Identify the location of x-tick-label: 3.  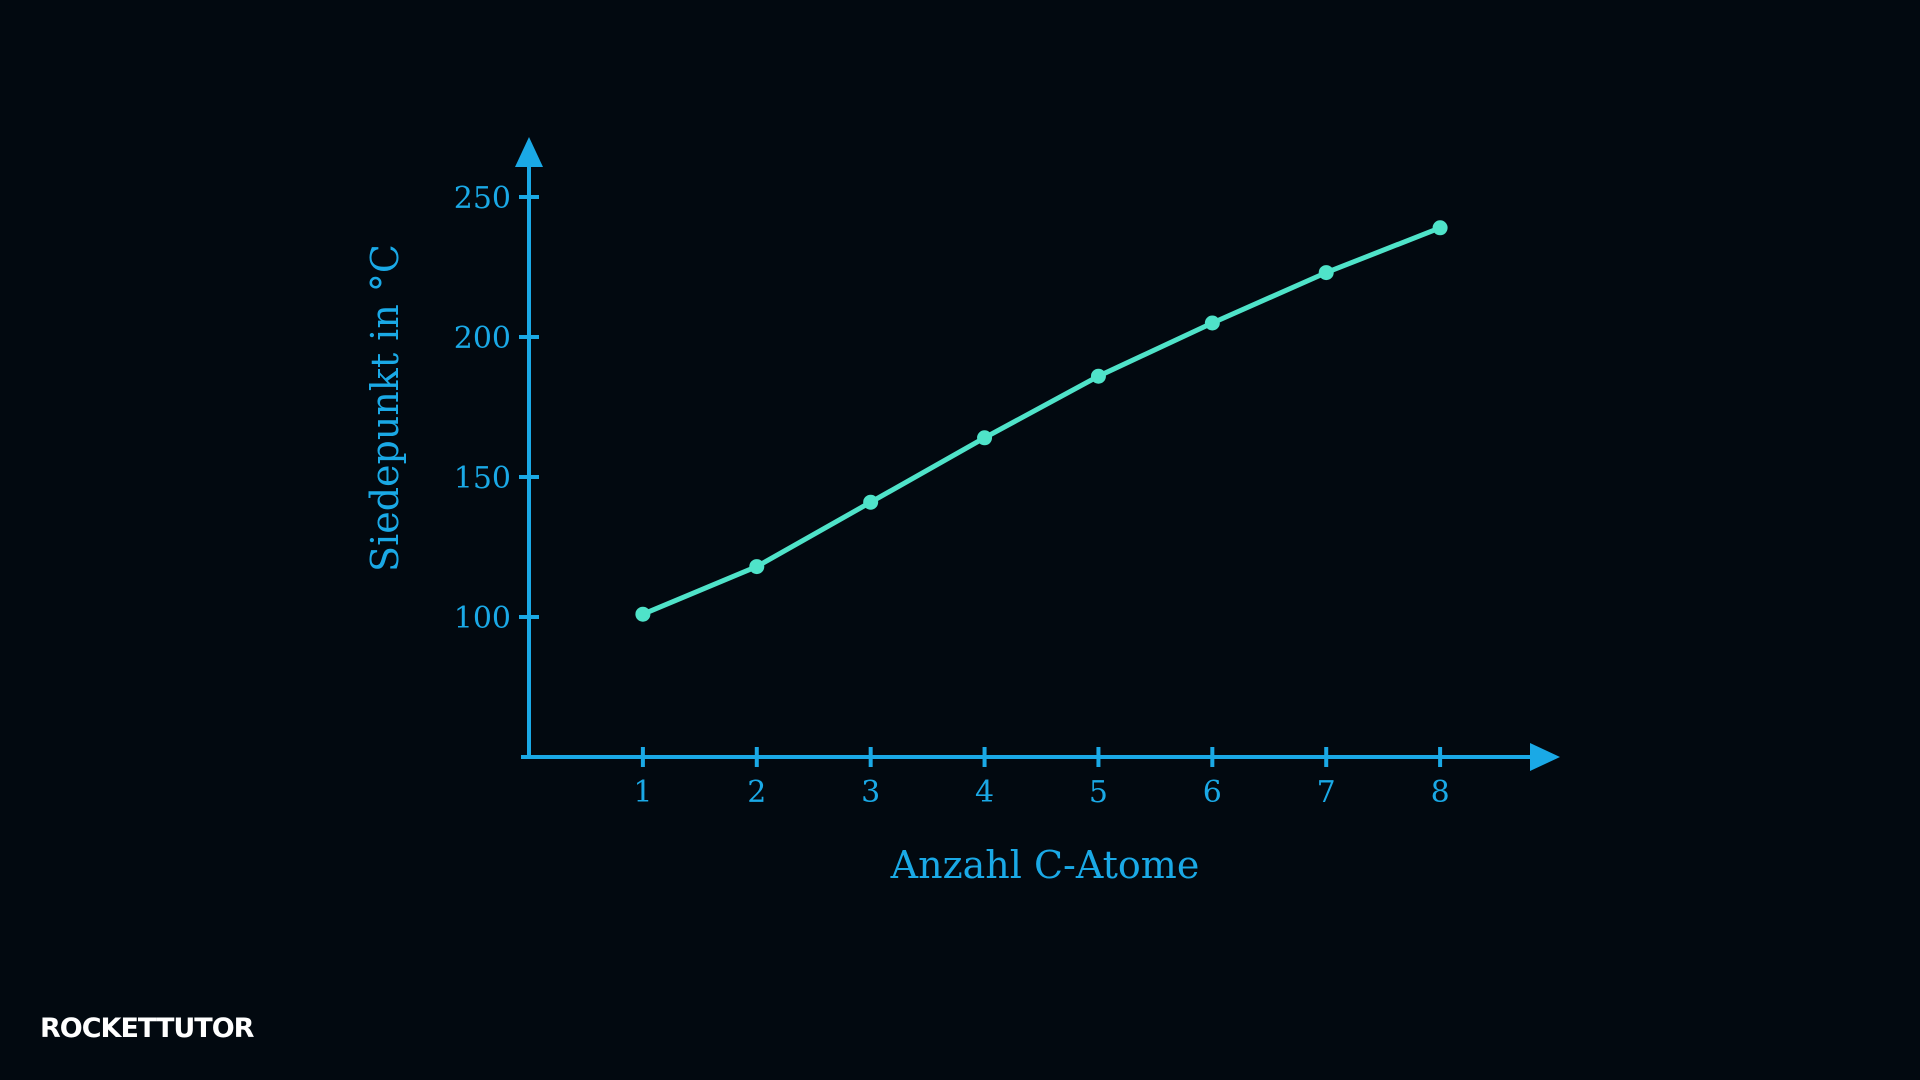
(870, 792).